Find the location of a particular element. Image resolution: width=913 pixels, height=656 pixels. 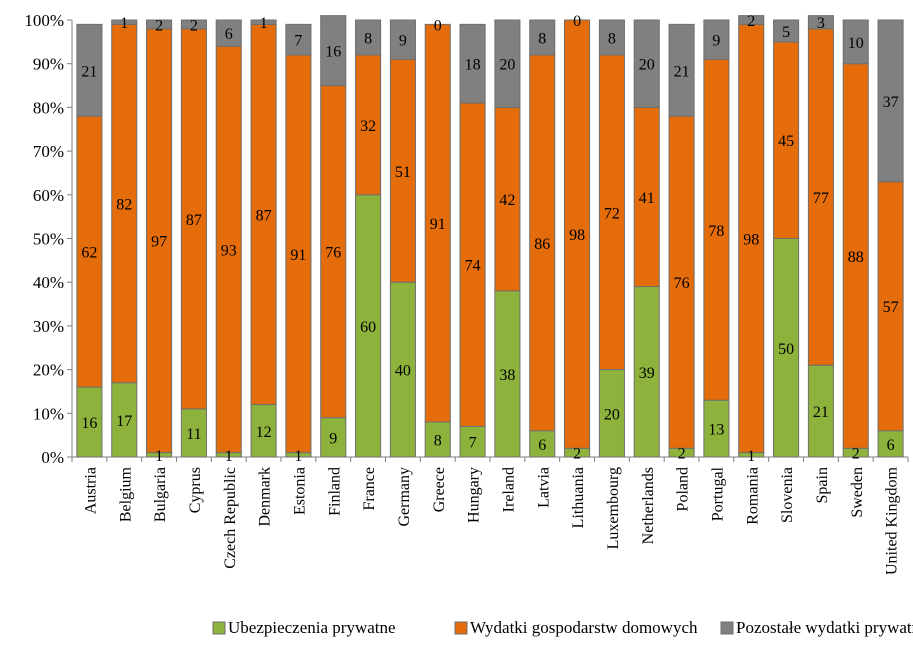

data-label: 87 is located at coordinates (194, 220).